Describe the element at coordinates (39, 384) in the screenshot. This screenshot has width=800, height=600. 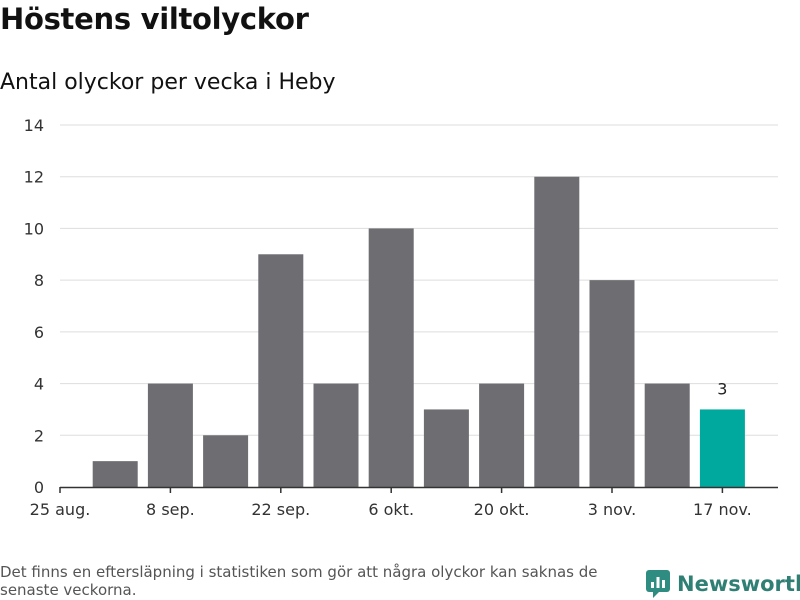
I see `y-tick-label: 4` at that location.